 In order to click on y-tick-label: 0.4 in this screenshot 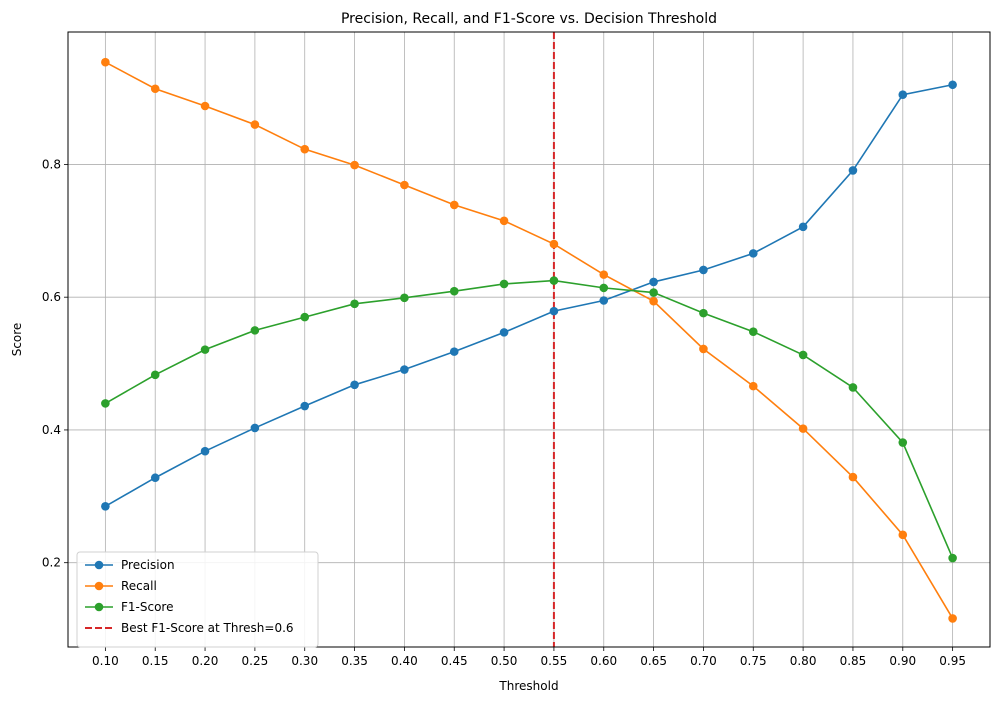, I will do `click(51, 430)`.